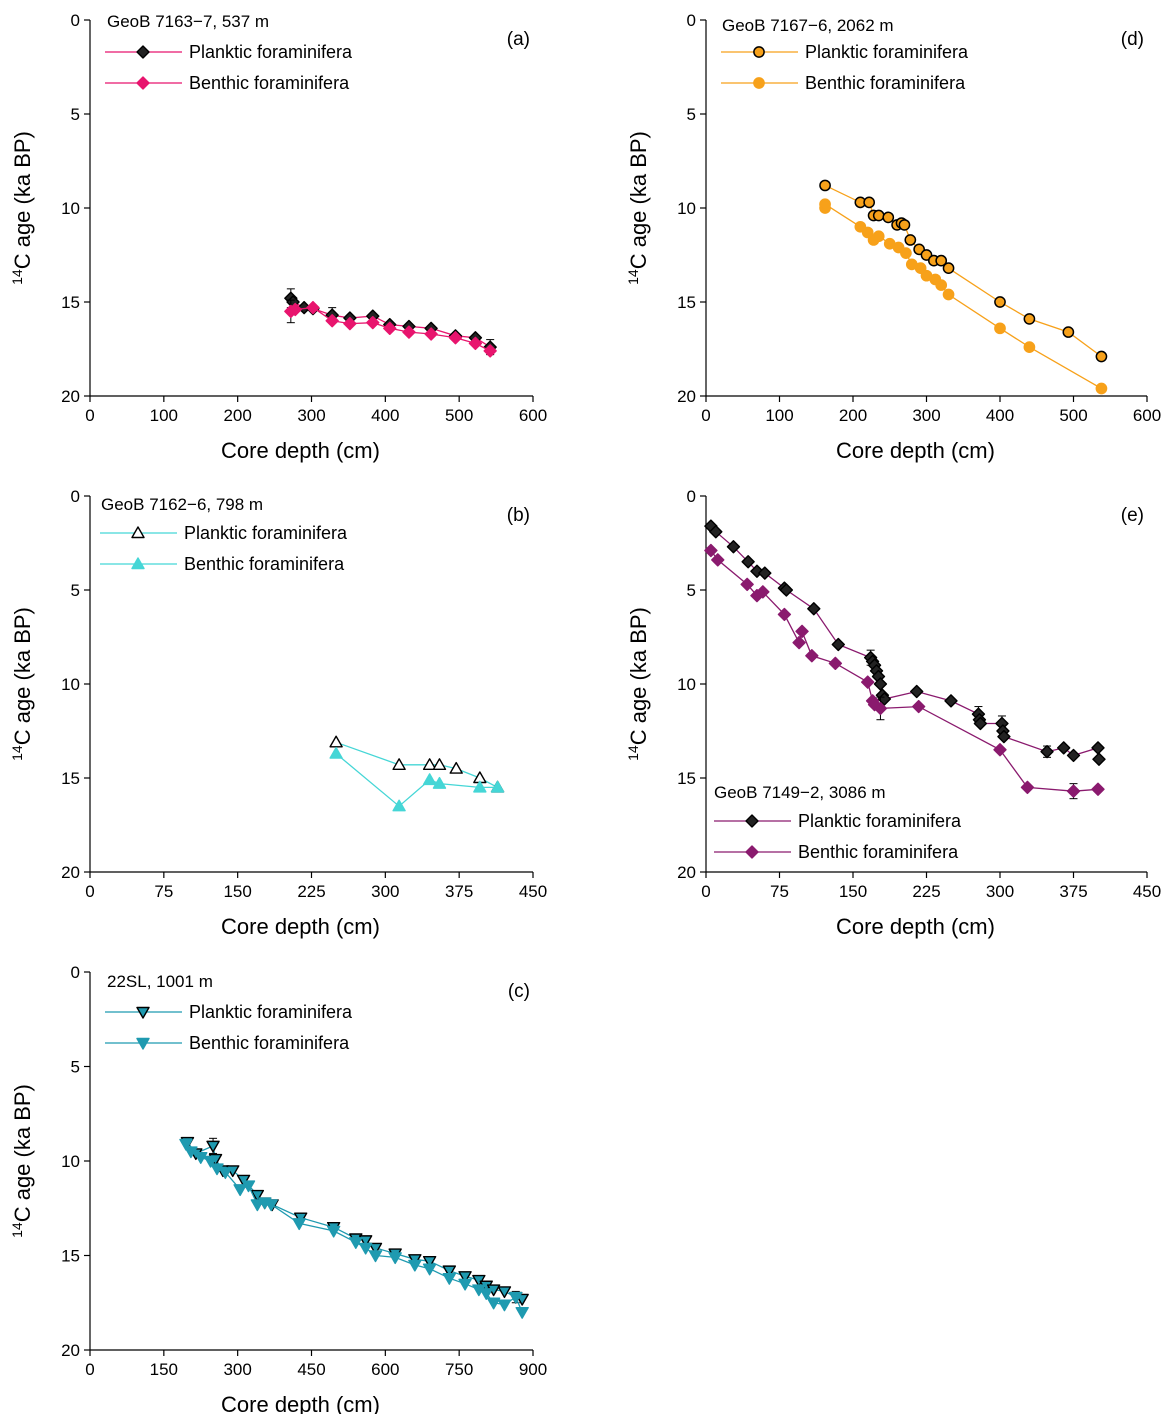 This screenshot has height=1414, width=1171. What do you see at coordinates (533, 415) in the screenshot?
I see `x-tick-label: 600` at bounding box center [533, 415].